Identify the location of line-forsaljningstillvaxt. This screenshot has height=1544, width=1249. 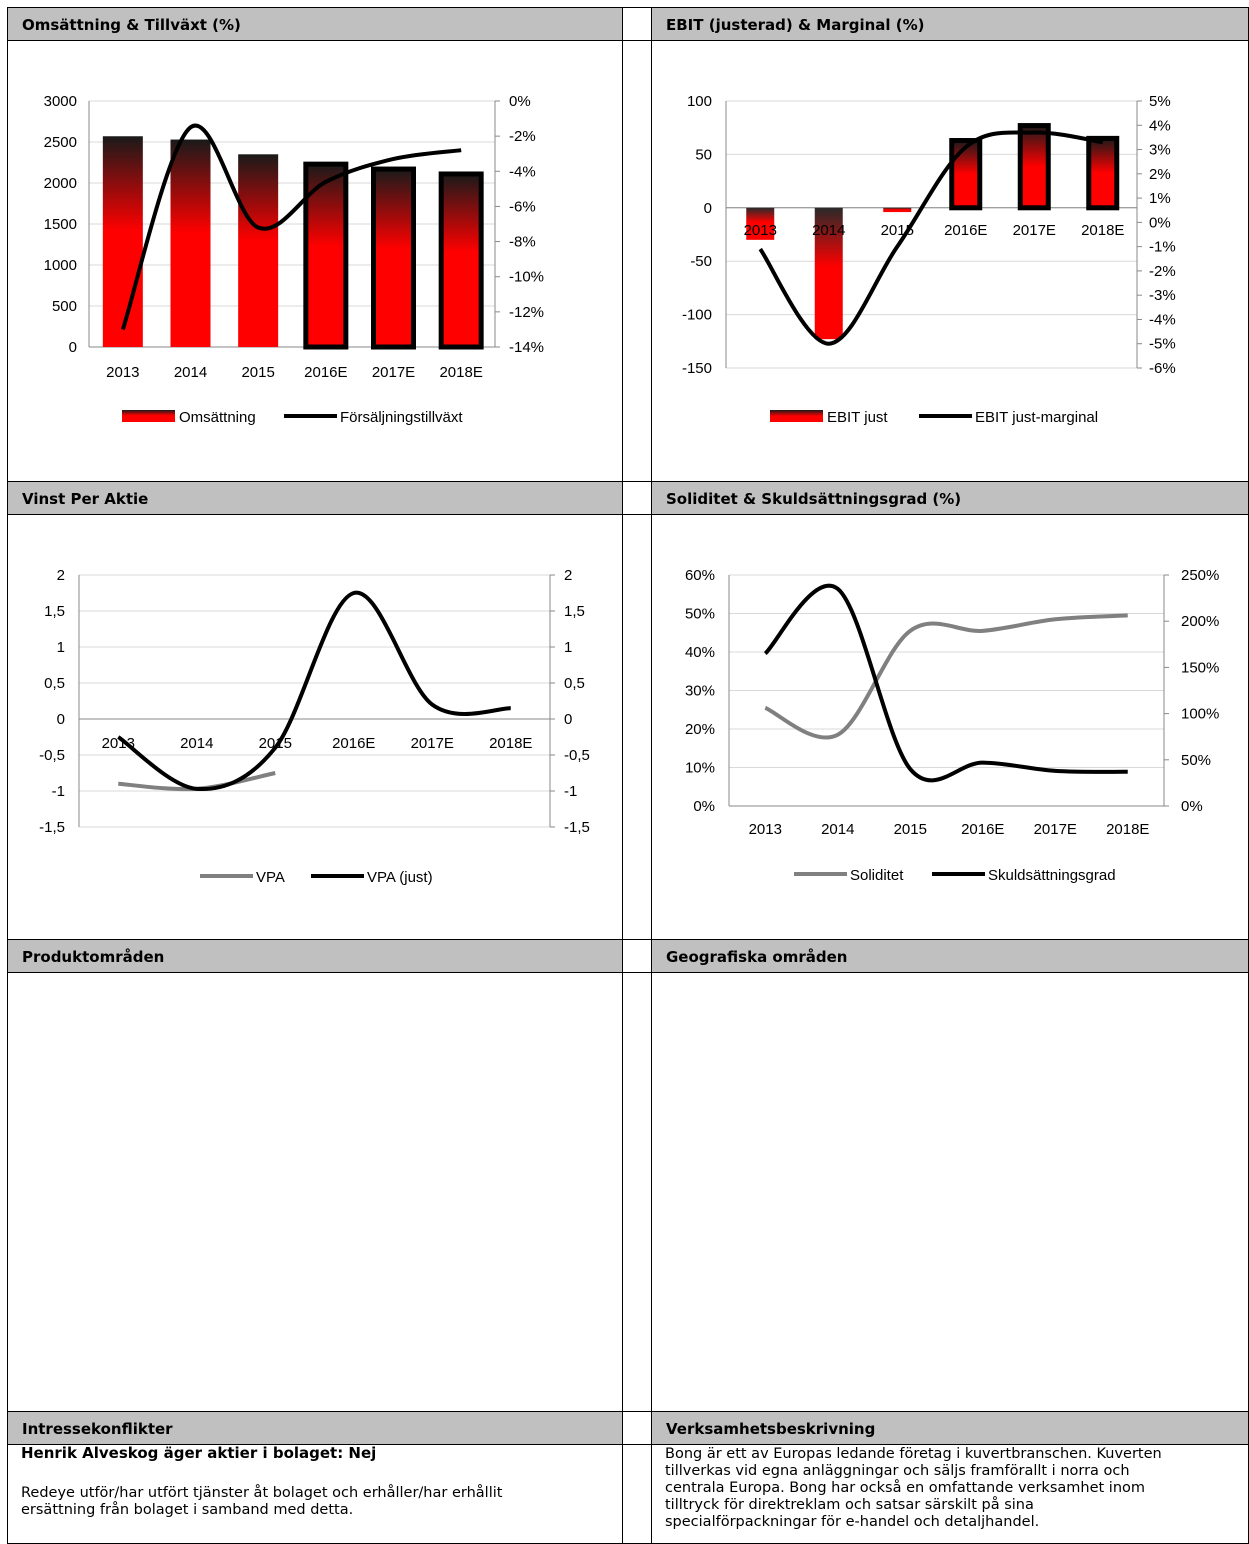
(291, 227).